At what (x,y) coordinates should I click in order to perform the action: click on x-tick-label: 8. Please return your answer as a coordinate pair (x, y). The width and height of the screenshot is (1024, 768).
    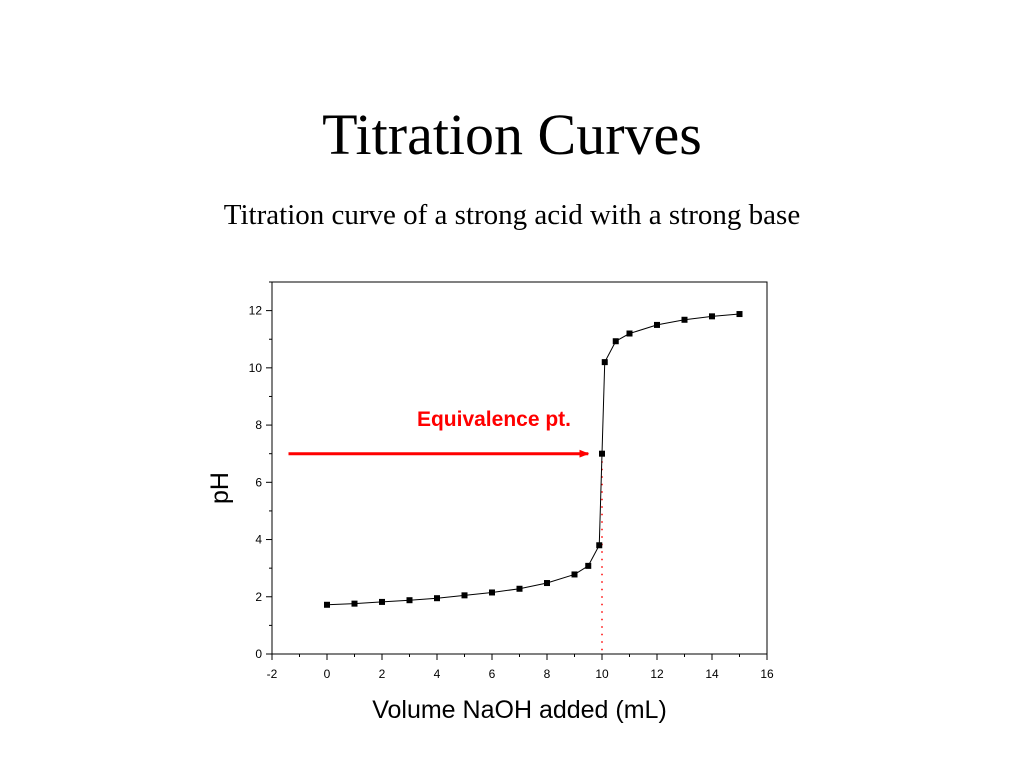
    Looking at the image, I should click on (547, 674).